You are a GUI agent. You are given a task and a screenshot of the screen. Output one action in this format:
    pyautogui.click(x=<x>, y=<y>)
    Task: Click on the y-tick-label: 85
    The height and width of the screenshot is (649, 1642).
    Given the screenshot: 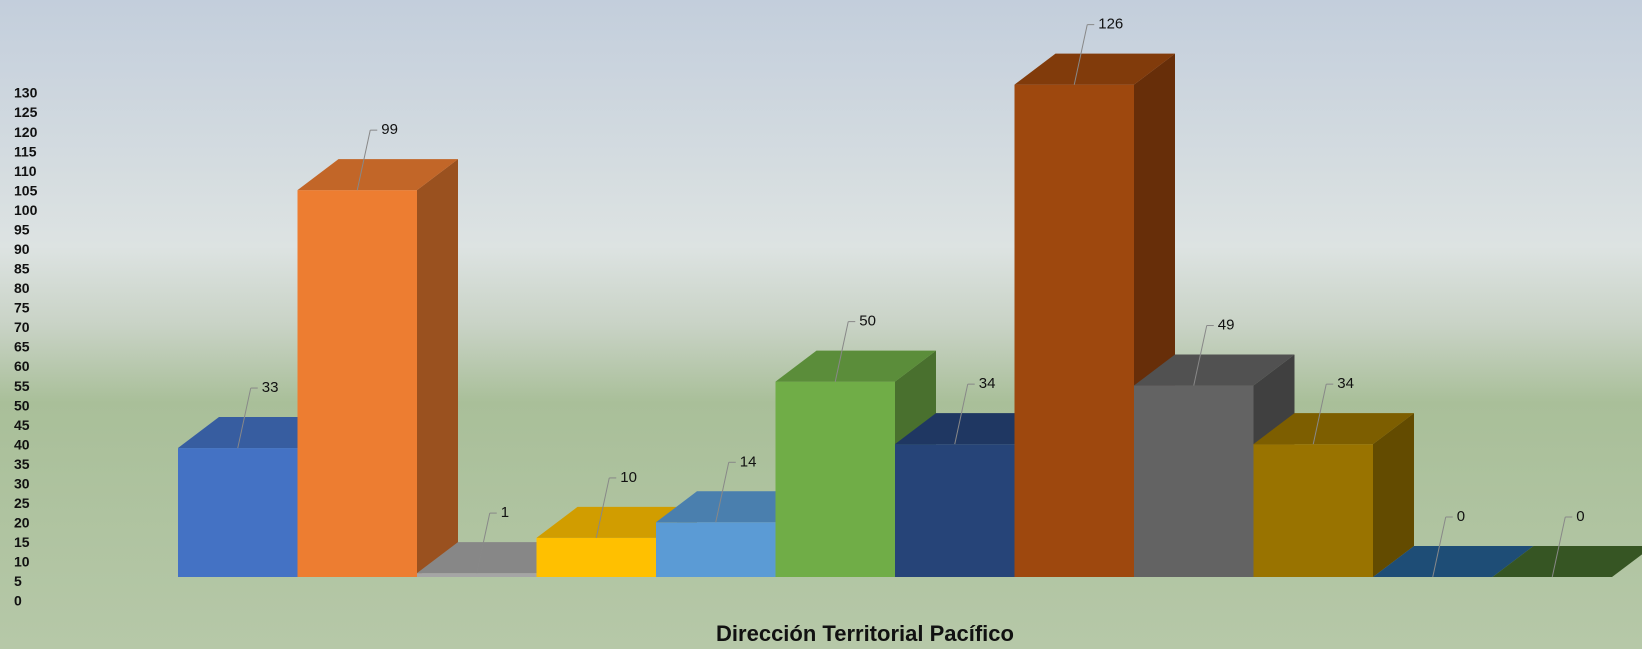 What is the action you would take?
    pyautogui.click(x=22, y=269)
    